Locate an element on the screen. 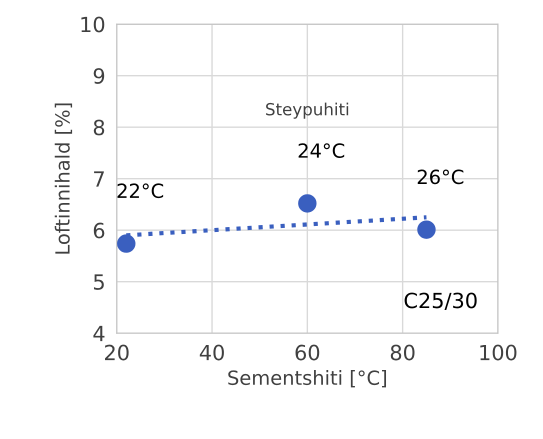 This screenshot has width=543, height=439. y-tick-label: 8 is located at coordinates (99, 128).